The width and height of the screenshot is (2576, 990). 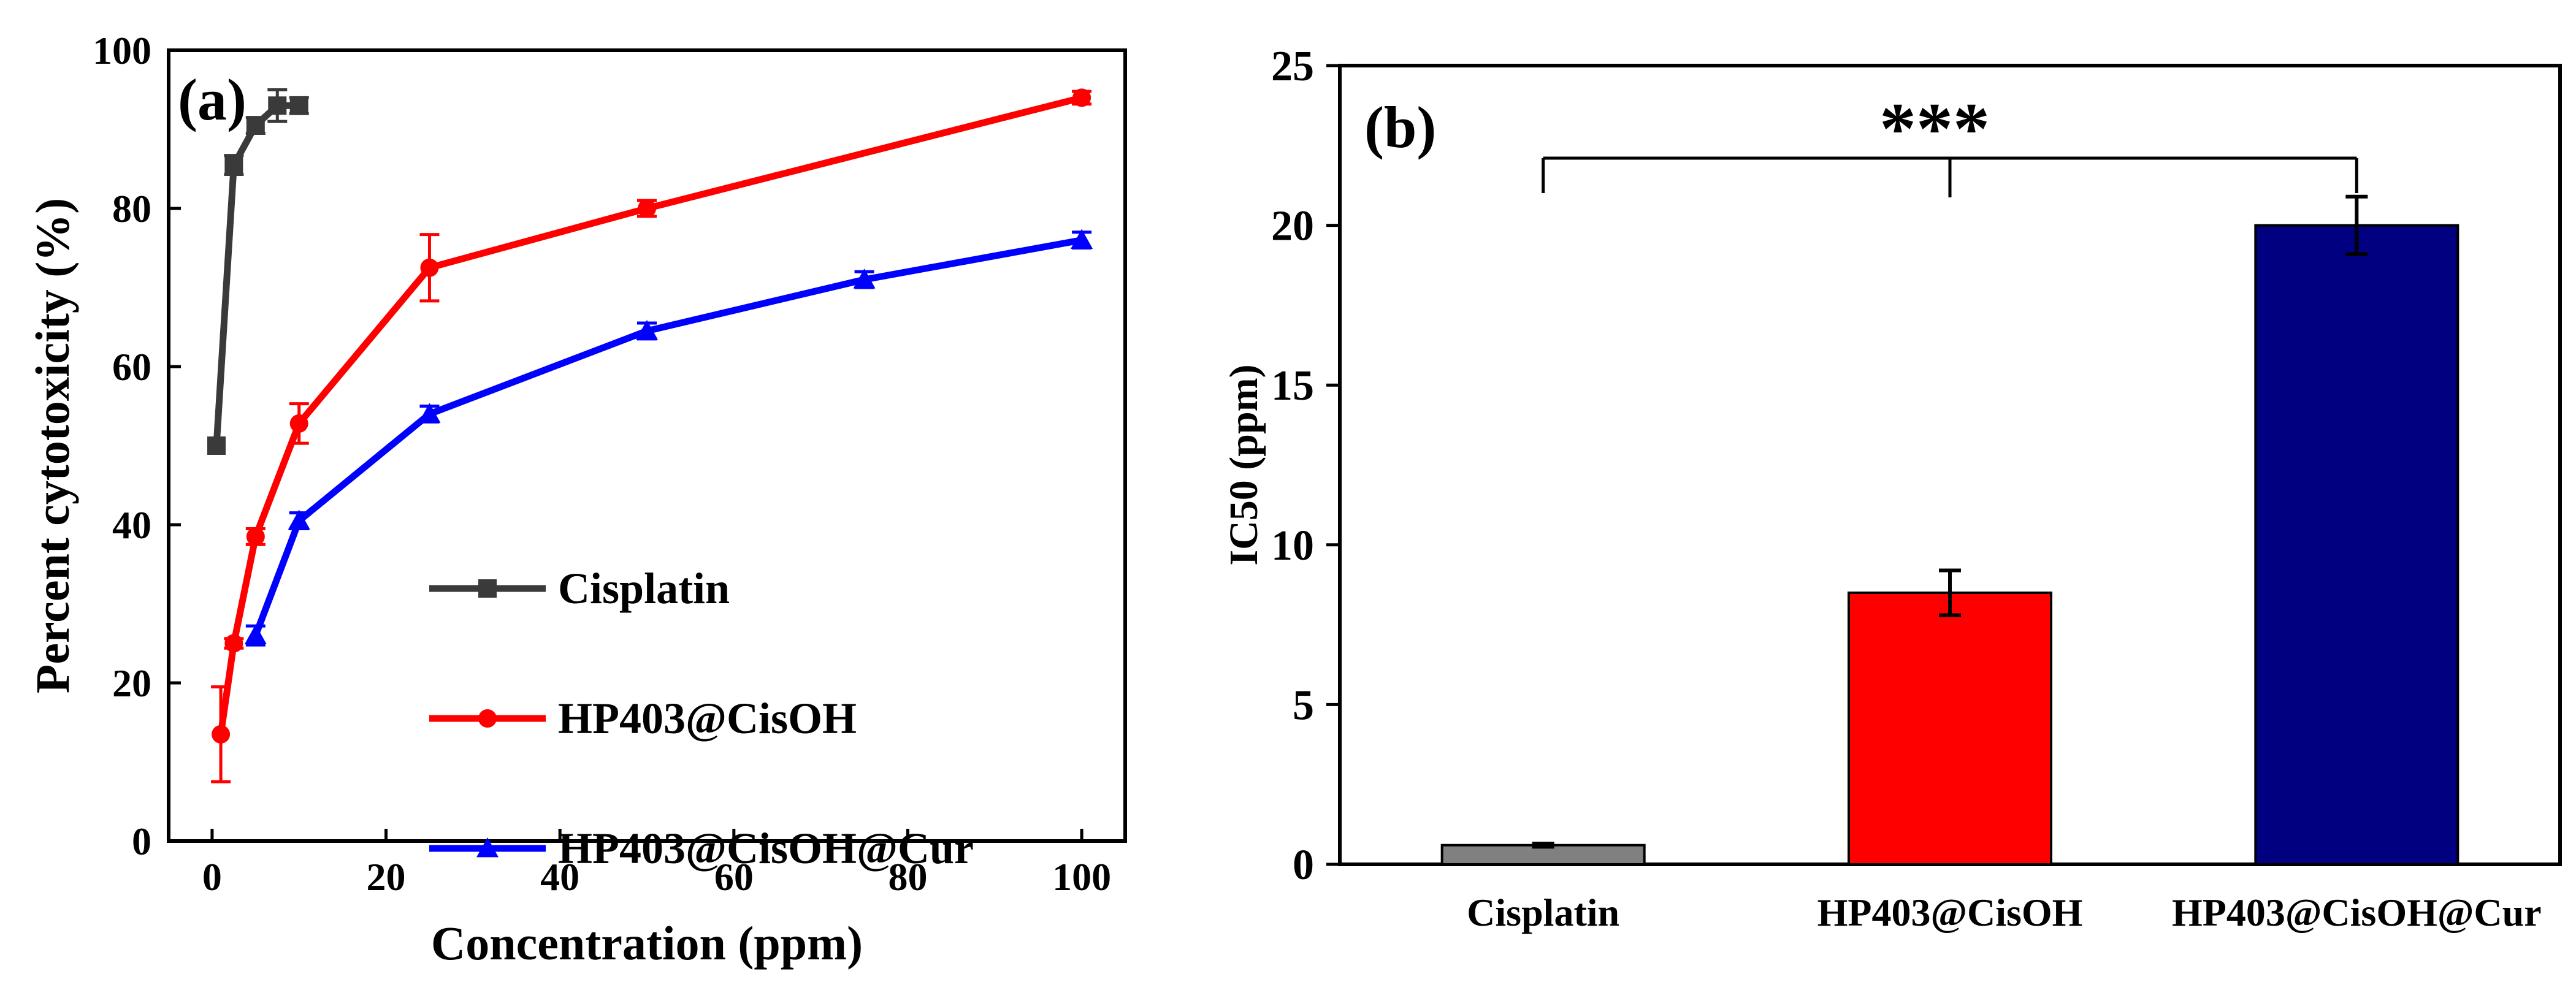 I want to click on x-tick-label: 60, so click(x=734, y=877).